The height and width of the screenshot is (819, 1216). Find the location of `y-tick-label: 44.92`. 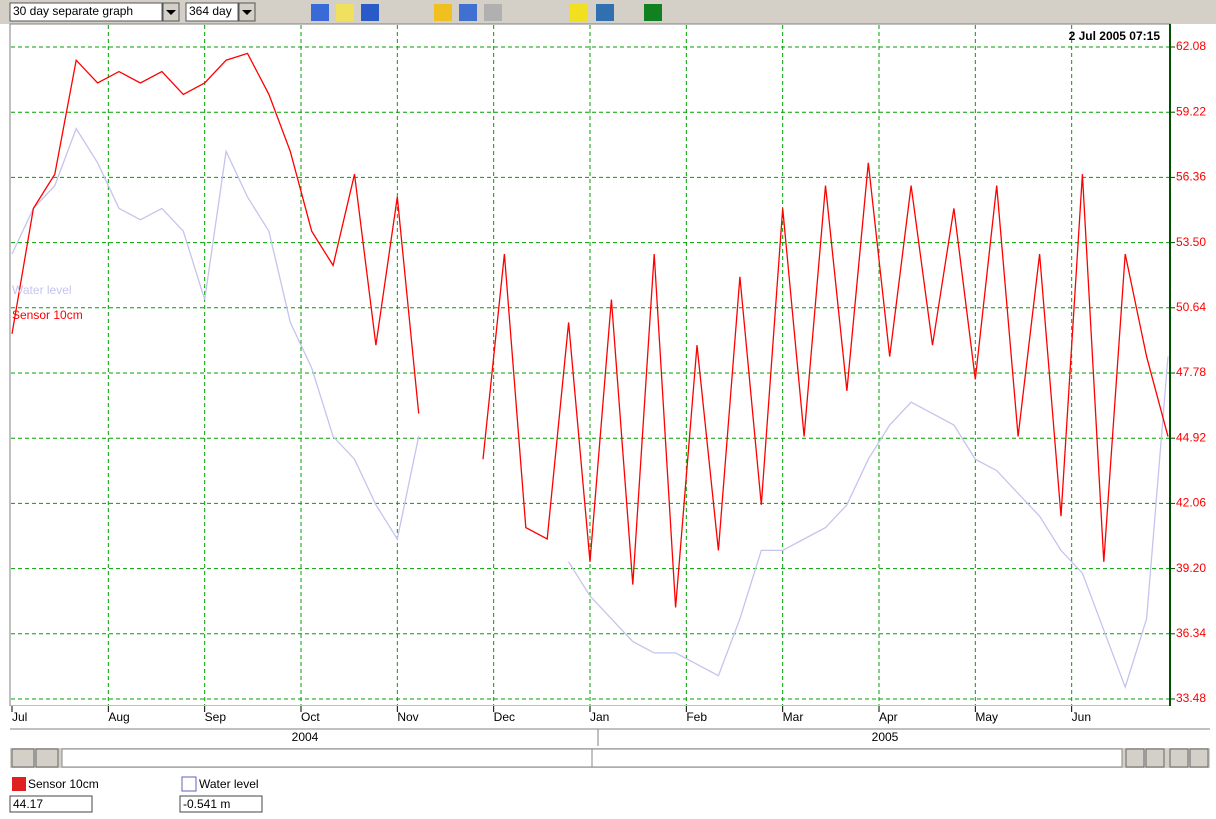

y-tick-label: 44.92 is located at coordinates (1191, 437).